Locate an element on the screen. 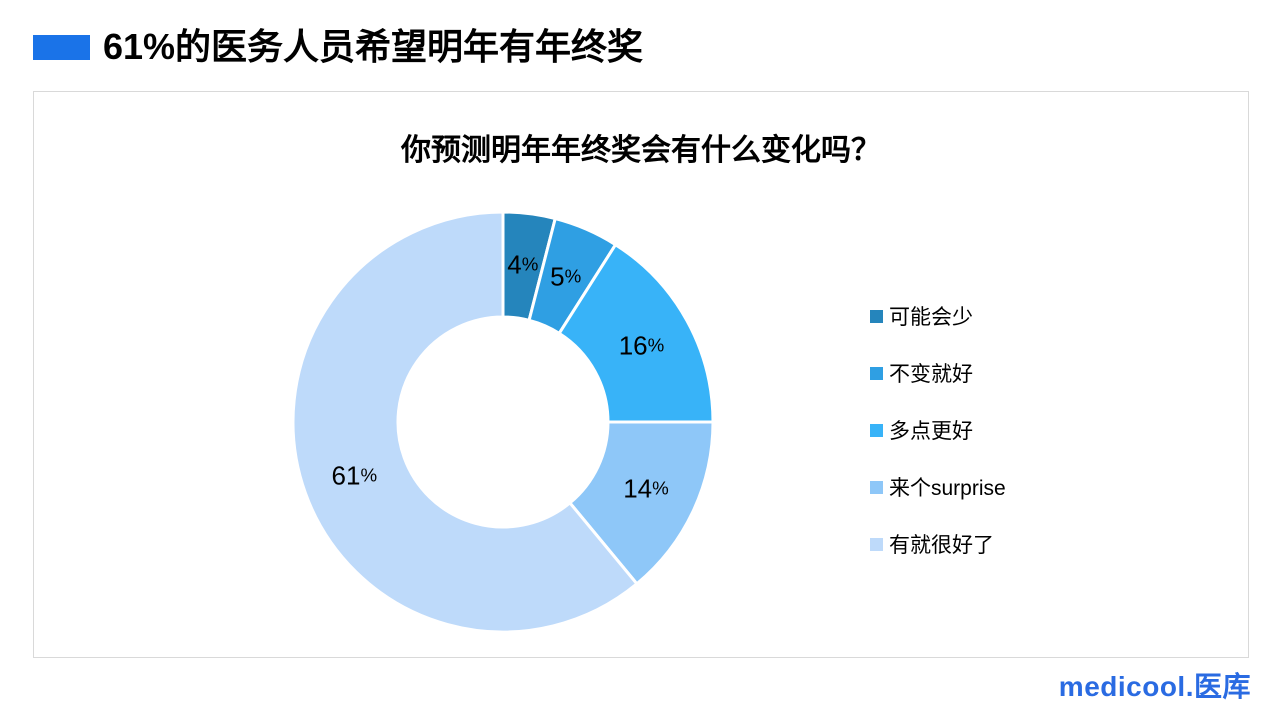 Image resolution: width=1280 pixels, height=720 pixels. legend-label: 多点更好 is located at coordinates (931, 431).